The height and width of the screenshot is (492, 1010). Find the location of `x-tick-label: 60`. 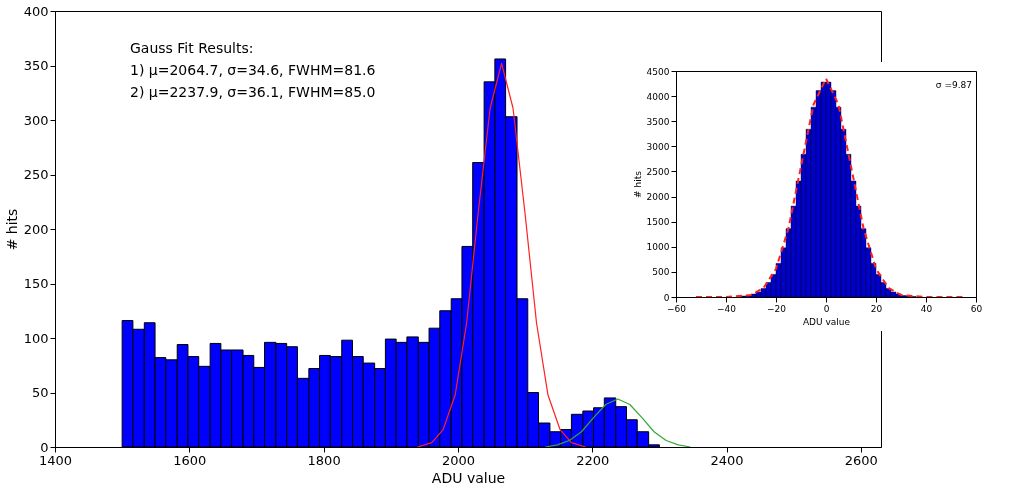

x-tick-label: 60 is located at coordinates (976, 308).